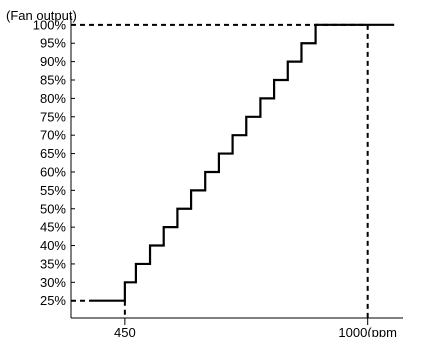 The image size is (421, 337). I want to click on y-tick-label: 90%, so click(53, 61).